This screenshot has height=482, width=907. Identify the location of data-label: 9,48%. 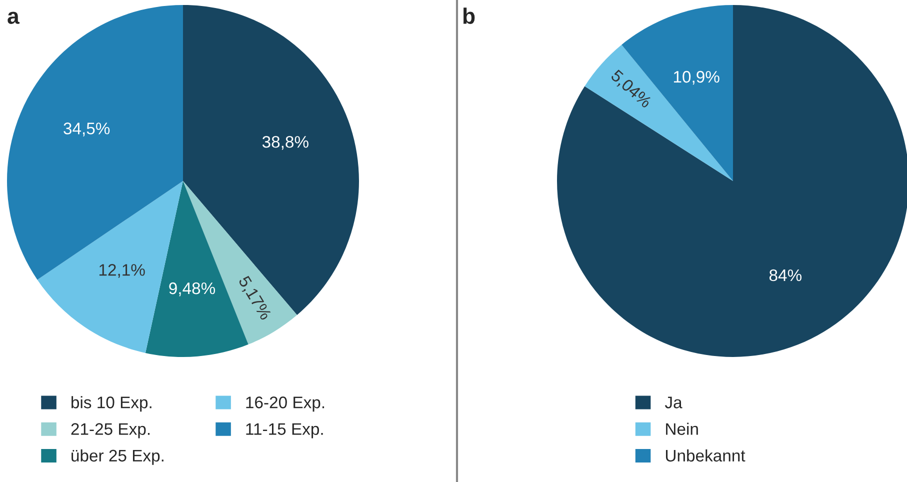
(192, 289).